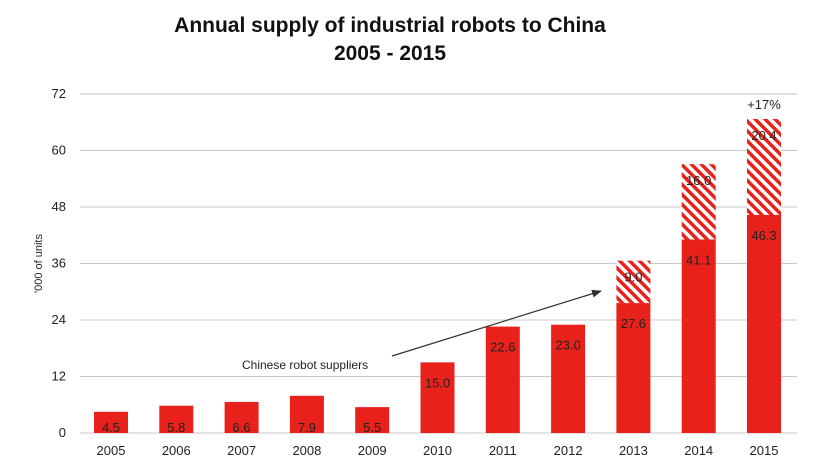 The image size is (827, 466). What do you see at coordinates (372, 427) in the screenshot?
I see `data-label: 5.5` at bounding box center [372, 427].